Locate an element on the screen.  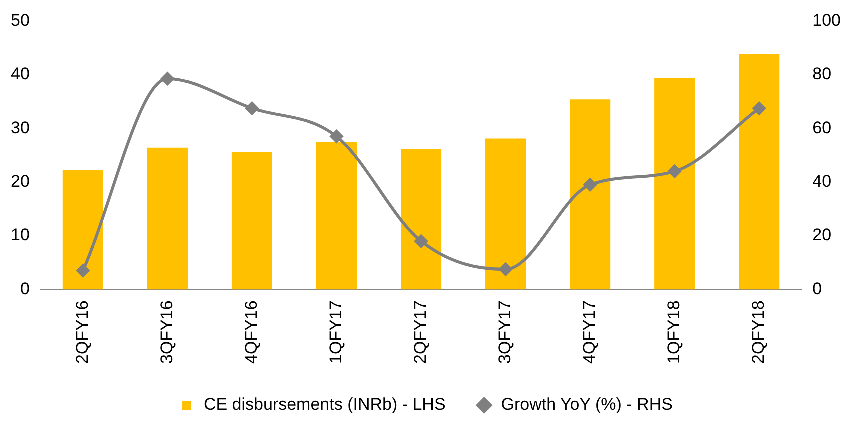
x-tick-label: 3QFY17 is located at coordinates (504, 332).